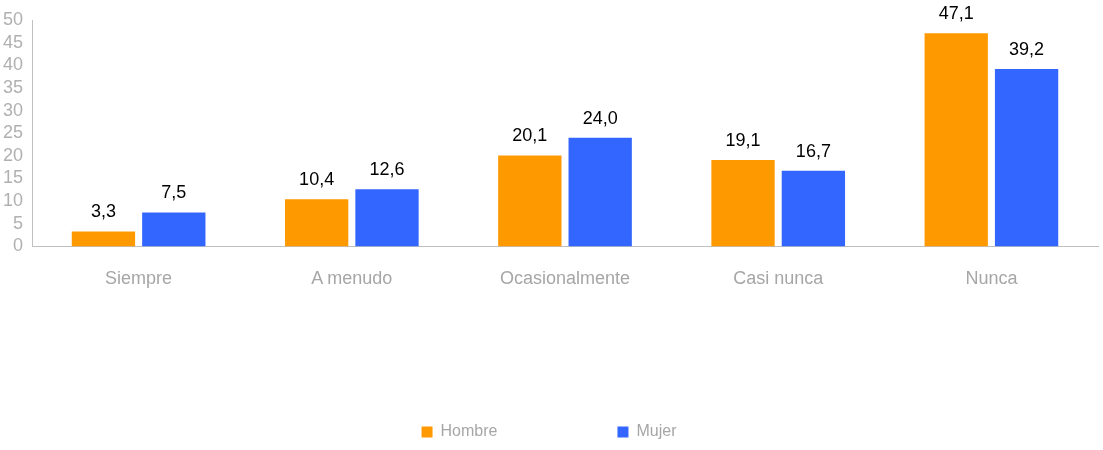  Describe the element at coordinates (103, 211) in the screenshot. I see `data-label: 3,3` at that location.